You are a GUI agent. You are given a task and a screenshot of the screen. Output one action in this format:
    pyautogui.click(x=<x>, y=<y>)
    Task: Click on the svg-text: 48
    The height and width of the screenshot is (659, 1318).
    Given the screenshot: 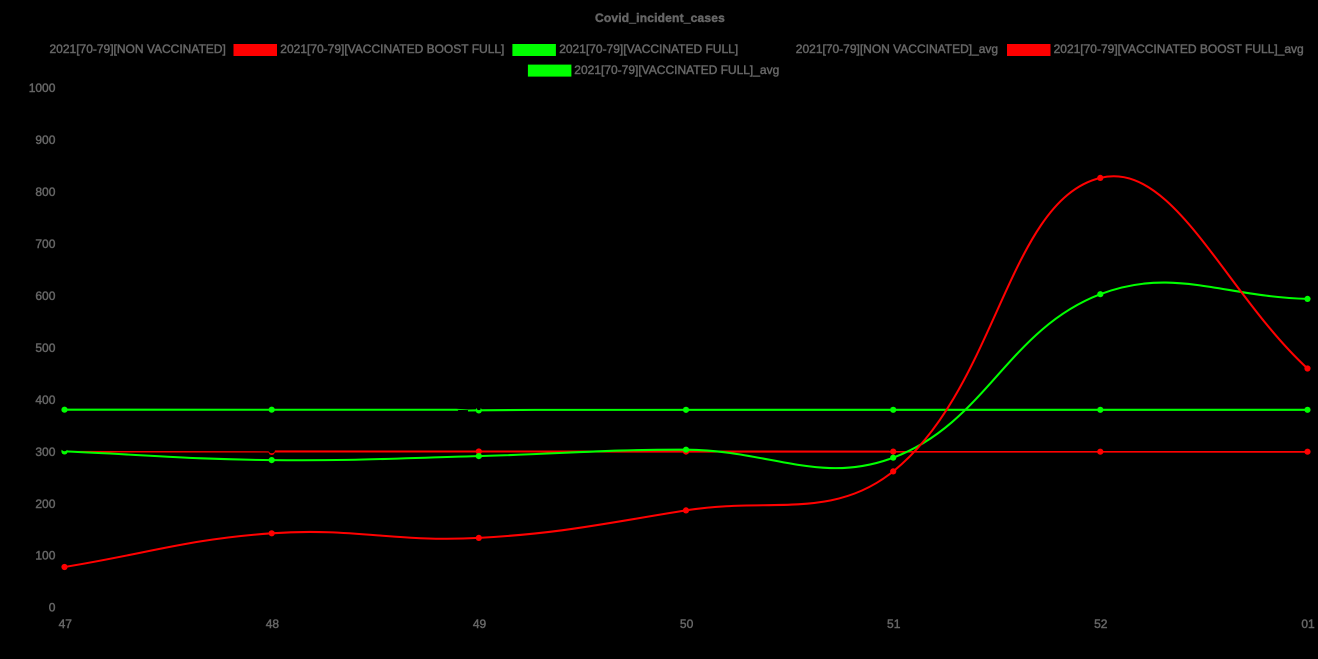 What is the action you would take?
    pyautogui.click(x=273, y=624)
    